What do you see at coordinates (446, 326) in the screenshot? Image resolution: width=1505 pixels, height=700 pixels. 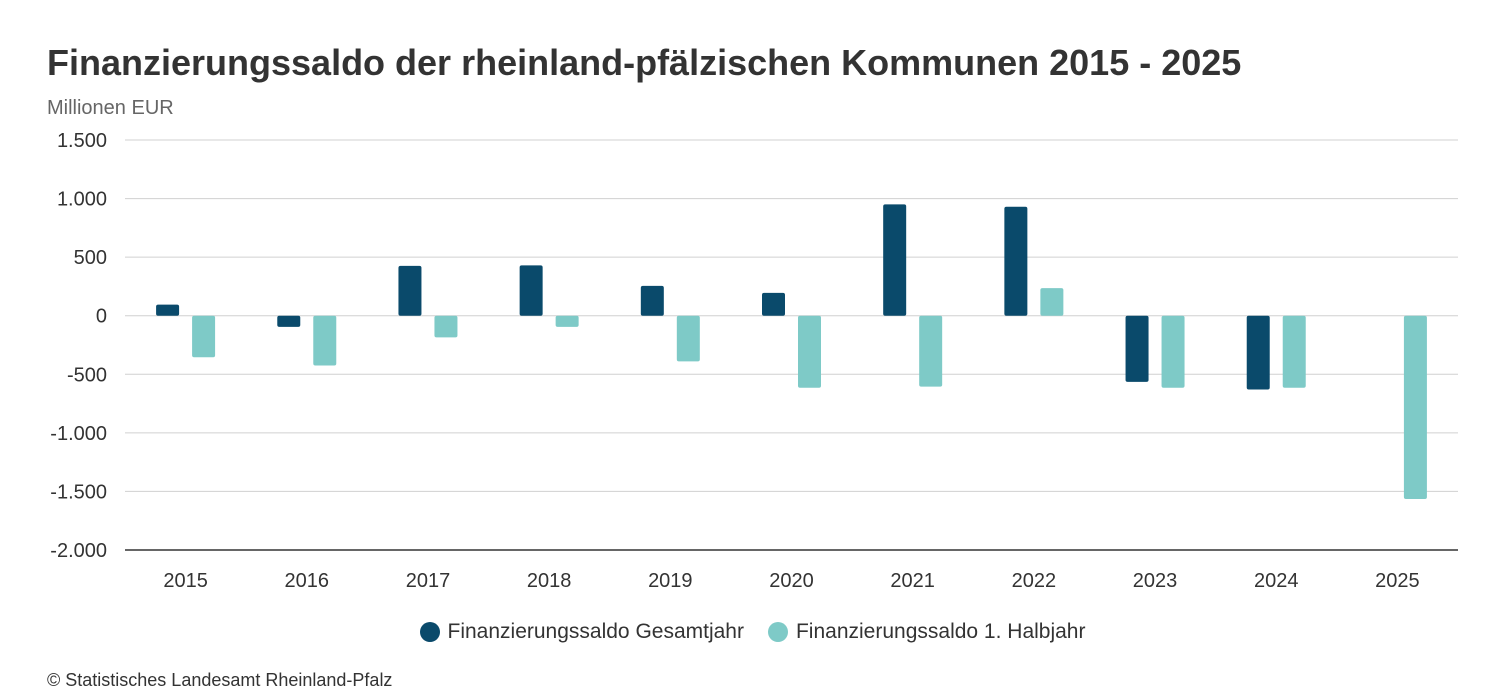 I see `bar-halbjahr-2017` at bounding box center [446, 326].